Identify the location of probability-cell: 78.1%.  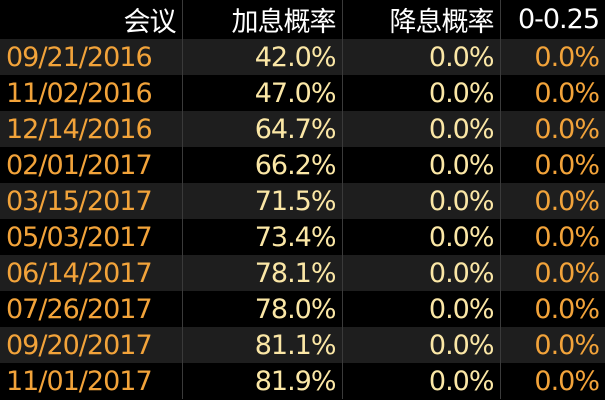
(261, 273).